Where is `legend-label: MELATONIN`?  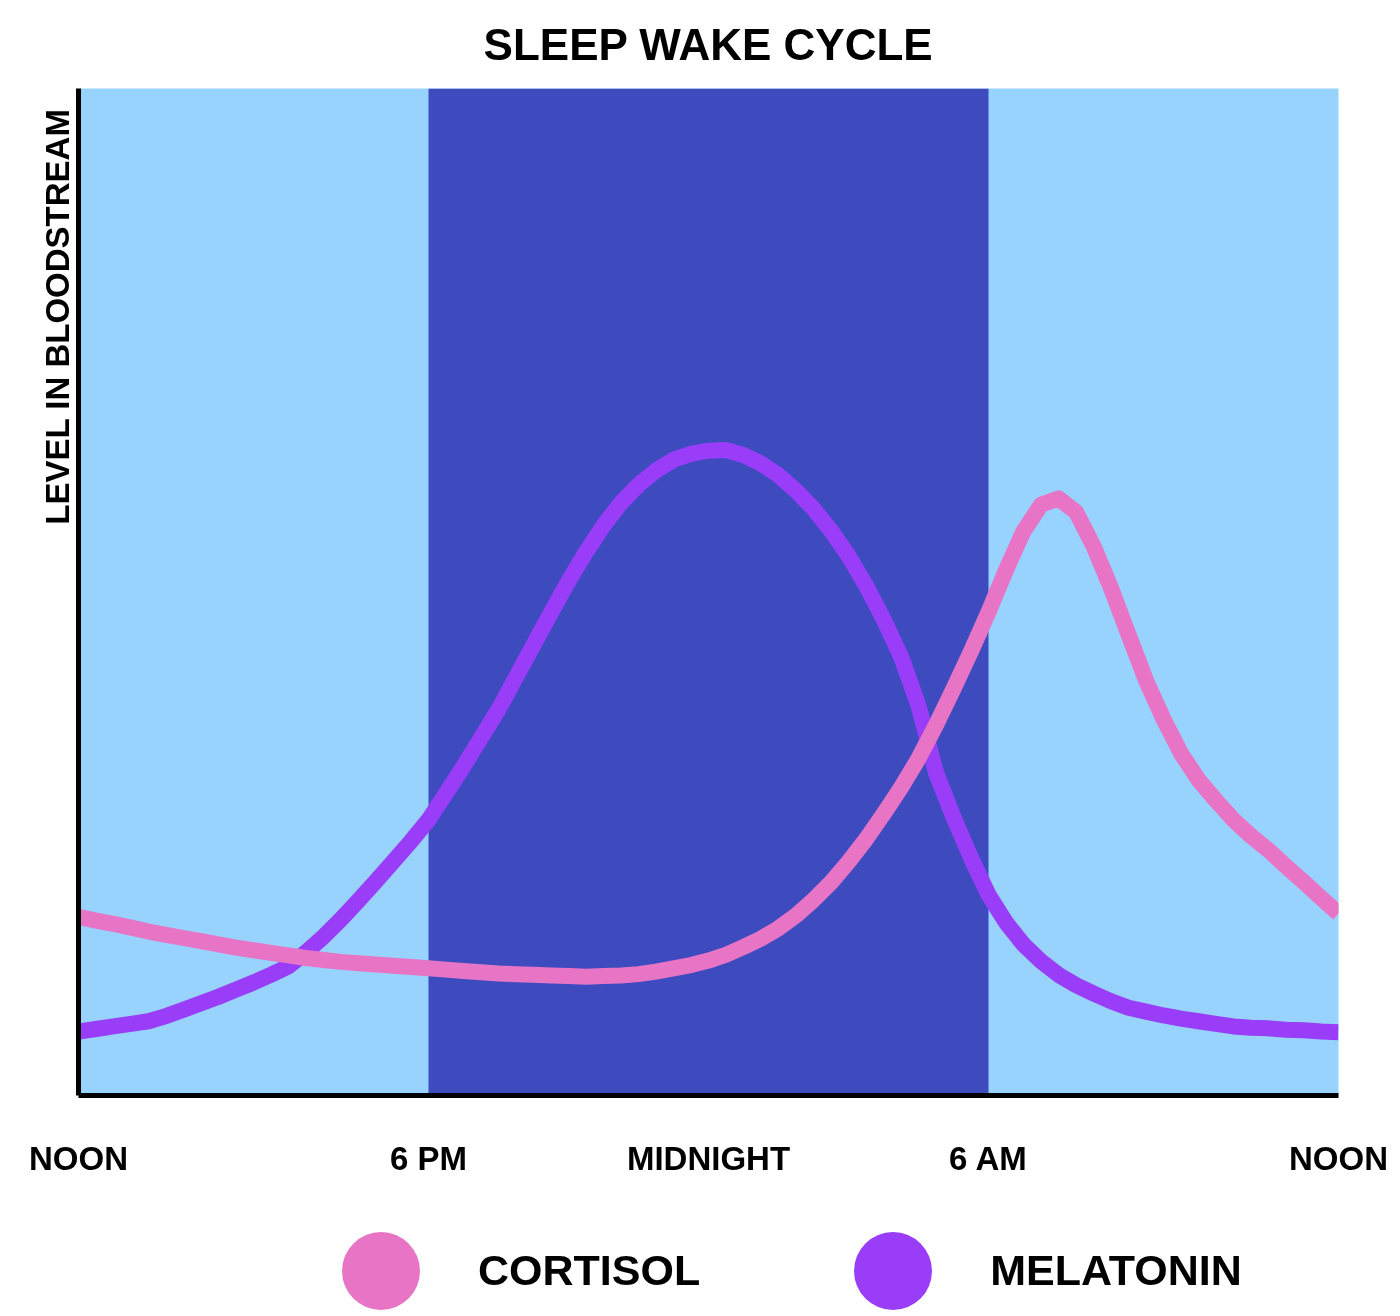 legend-label: MELATONIN is located at coordinates (1116, 1270).